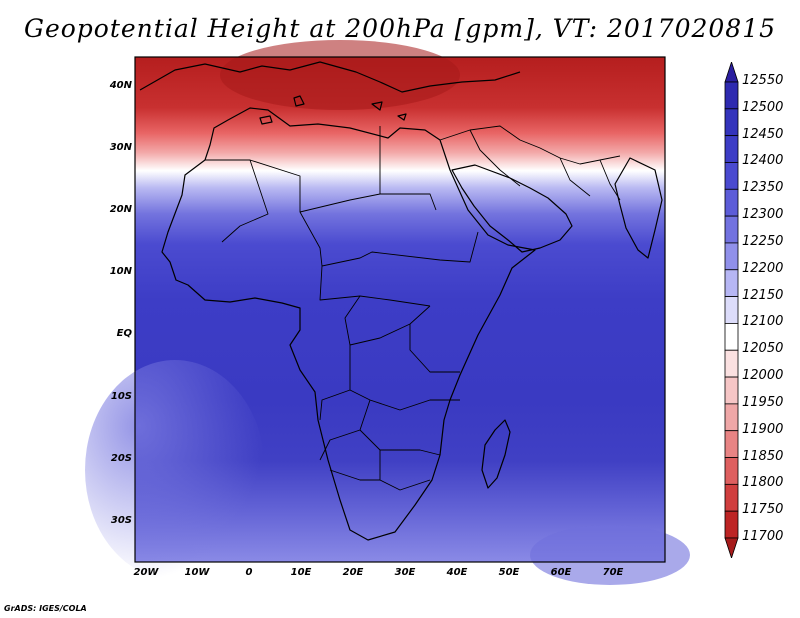 This screenshot has height=618, width=800. What do you see at coordinates (763, 241) in the screenshot?
I see `legend-level-label: 12250` at bounding box center [763, 241].